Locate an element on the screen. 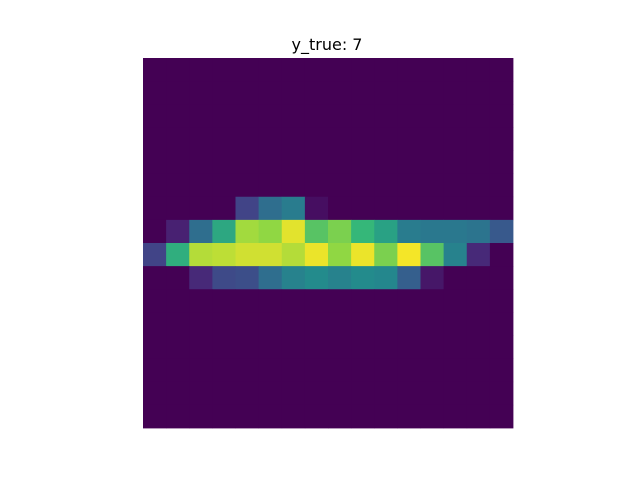 This screenshot has width=640, height=480. heatmap-cell-r15-c10 is located at coordinates (386, 416).